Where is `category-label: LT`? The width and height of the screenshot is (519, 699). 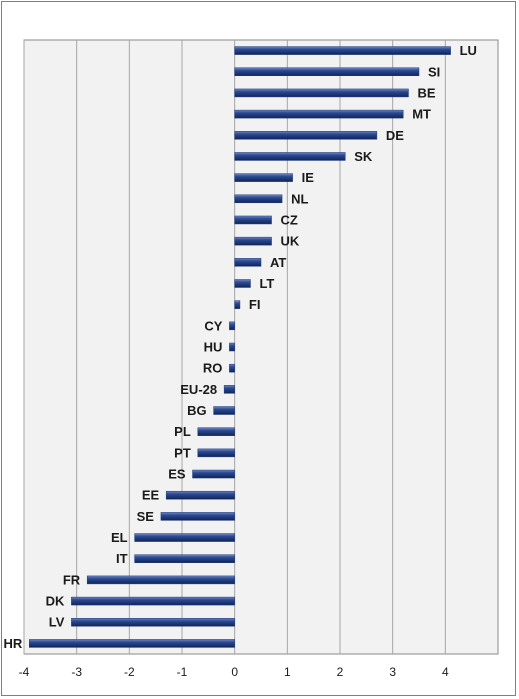
category-label: LT is located at coordinates (266, 283).